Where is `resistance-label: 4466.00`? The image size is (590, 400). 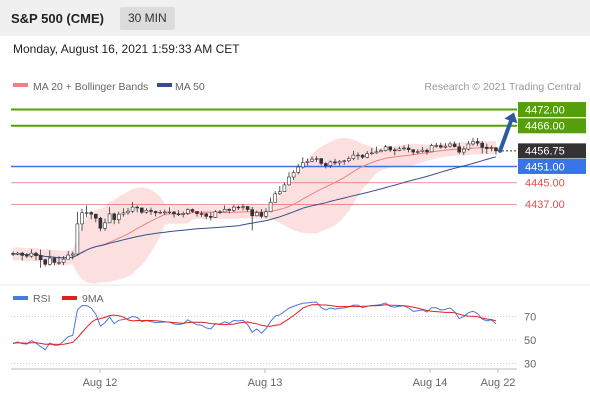 resistance-label: 4466.00 is located at coordinates (545, 127).